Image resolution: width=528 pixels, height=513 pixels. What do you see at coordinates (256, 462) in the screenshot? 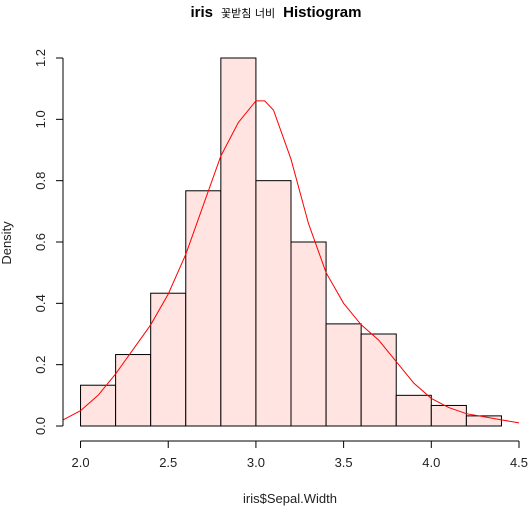
I see `x-tick-label: 3.0` at bounding box center [256, 462].